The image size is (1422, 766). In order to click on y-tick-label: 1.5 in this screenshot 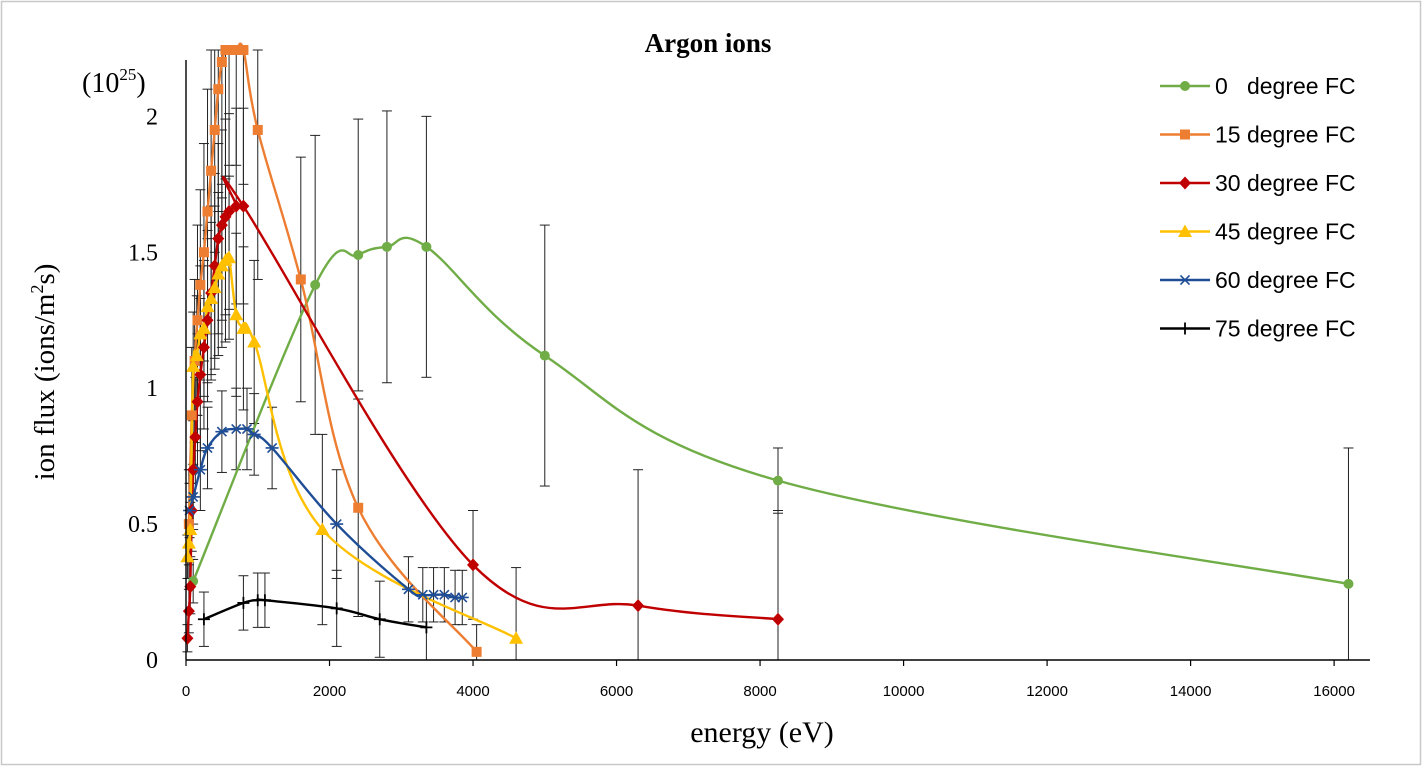, I will do `click(143, 253)`.